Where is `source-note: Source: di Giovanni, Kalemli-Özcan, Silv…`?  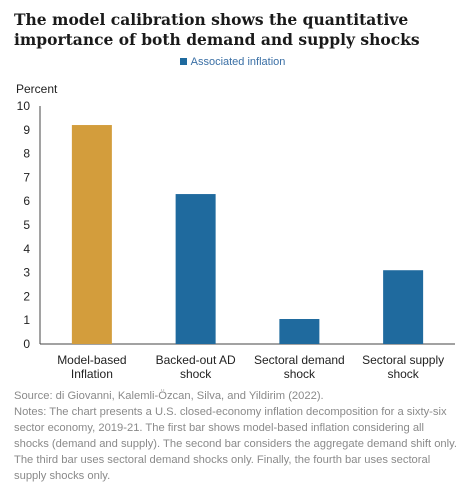
source-note: Source: di Giovanni, Kalemli-Özcan, Silv… is located at coordinates (169, 396).